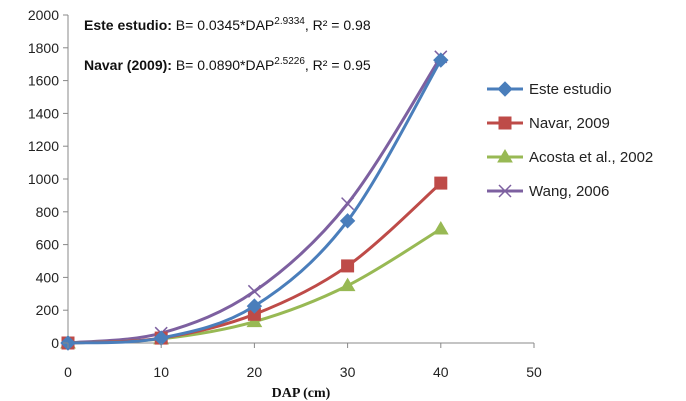  Describe the element at coordinates (48, 245) in the screenshot. I see `y-tick-label: 600` at that location.